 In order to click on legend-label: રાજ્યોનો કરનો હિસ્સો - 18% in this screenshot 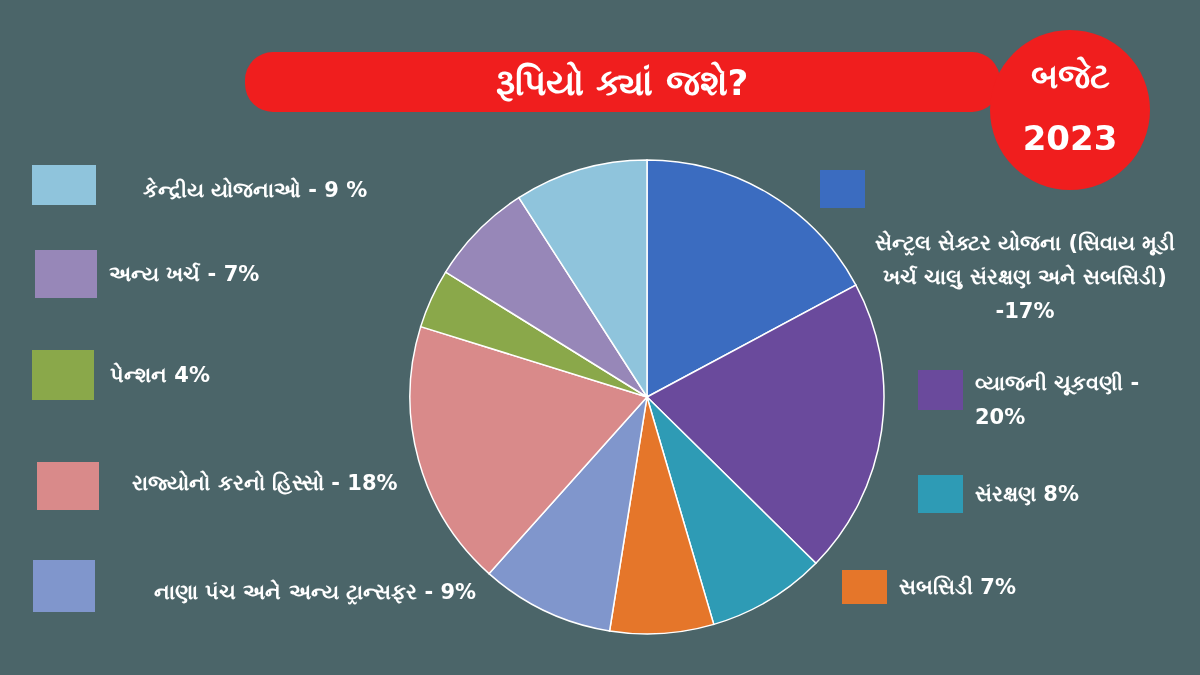, I will do `click(265, 483)`.